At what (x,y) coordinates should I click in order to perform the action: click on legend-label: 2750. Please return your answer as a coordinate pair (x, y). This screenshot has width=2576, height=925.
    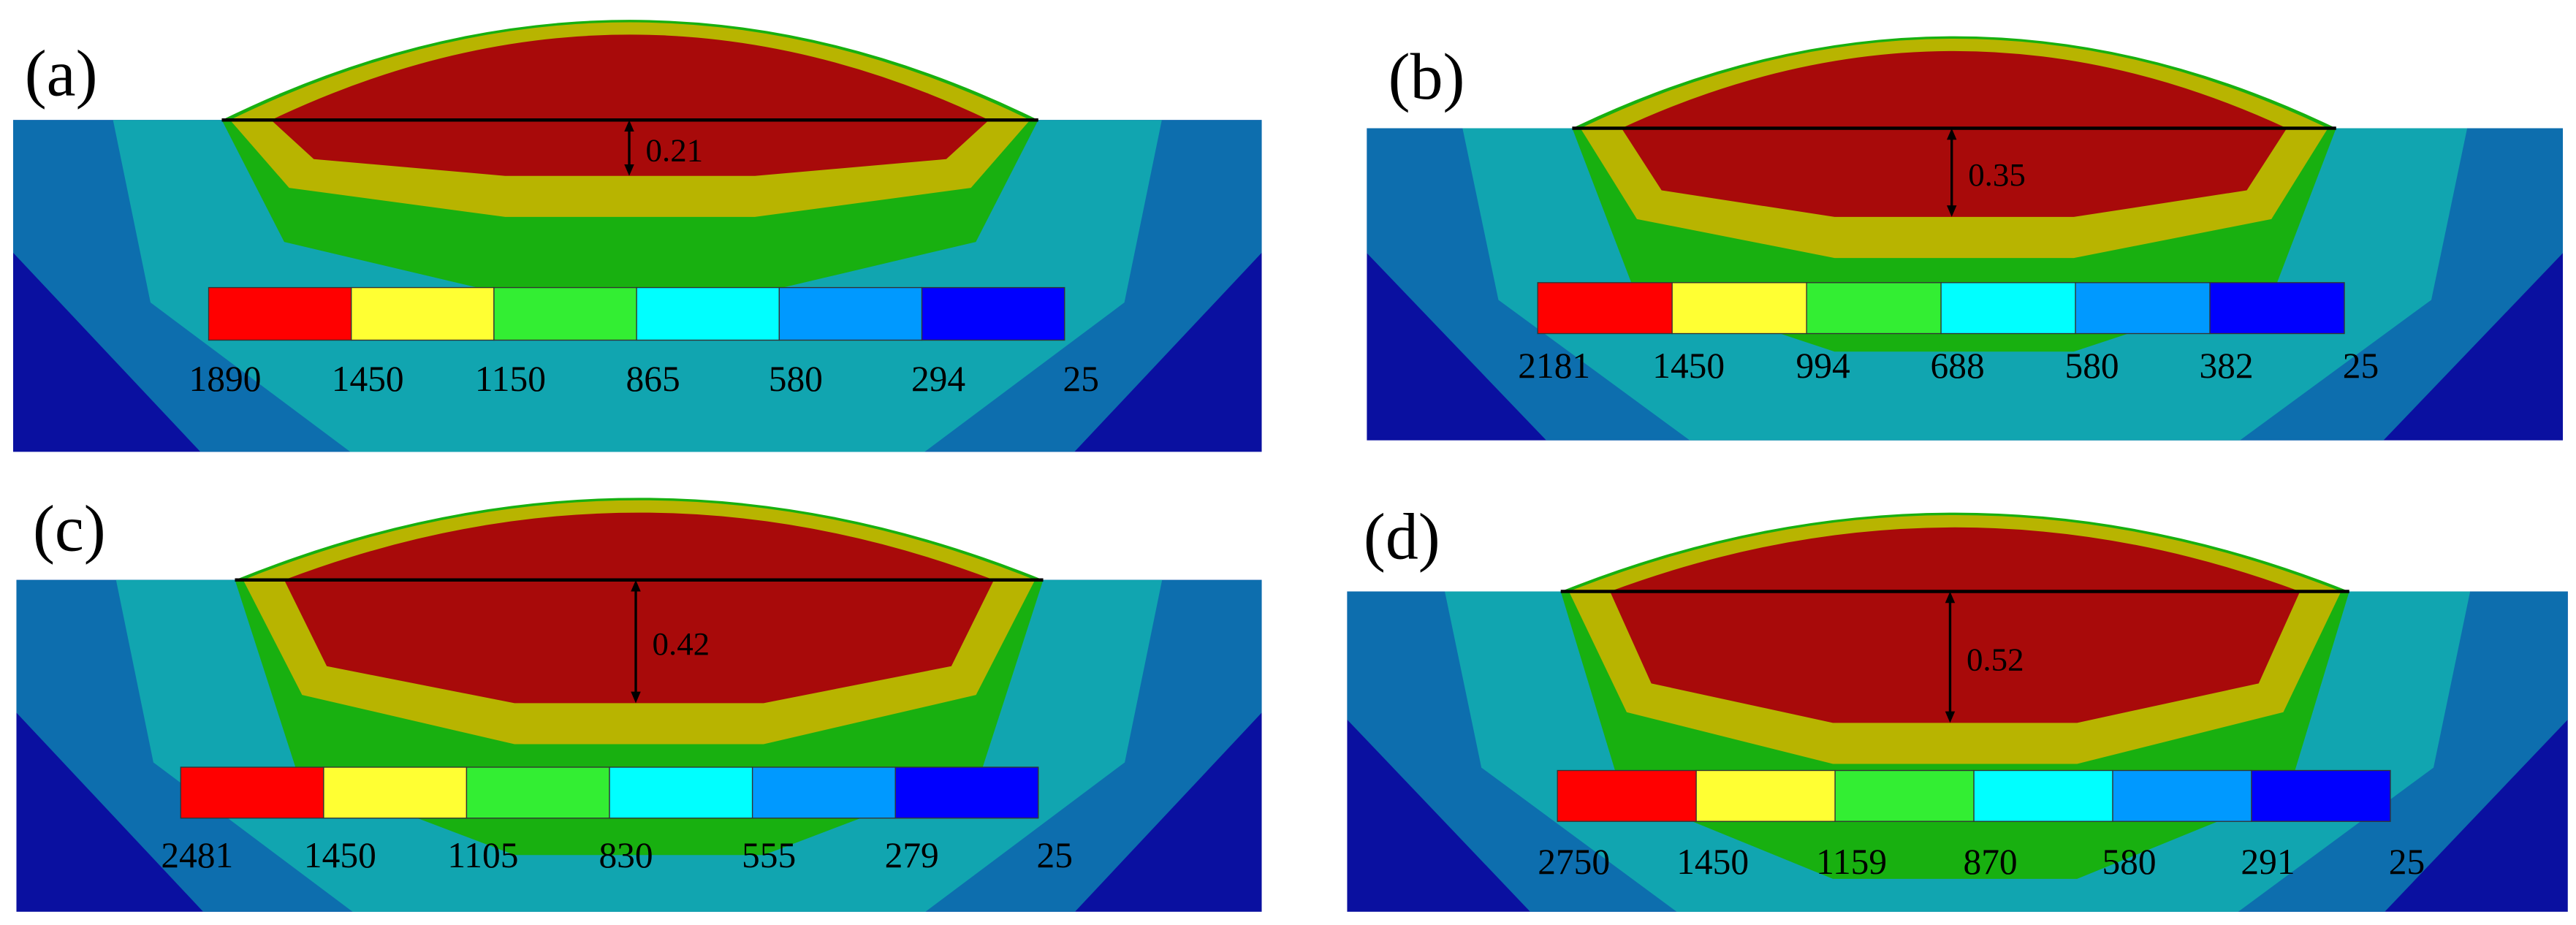
    Looking at the image, I should click on (1574, 862).